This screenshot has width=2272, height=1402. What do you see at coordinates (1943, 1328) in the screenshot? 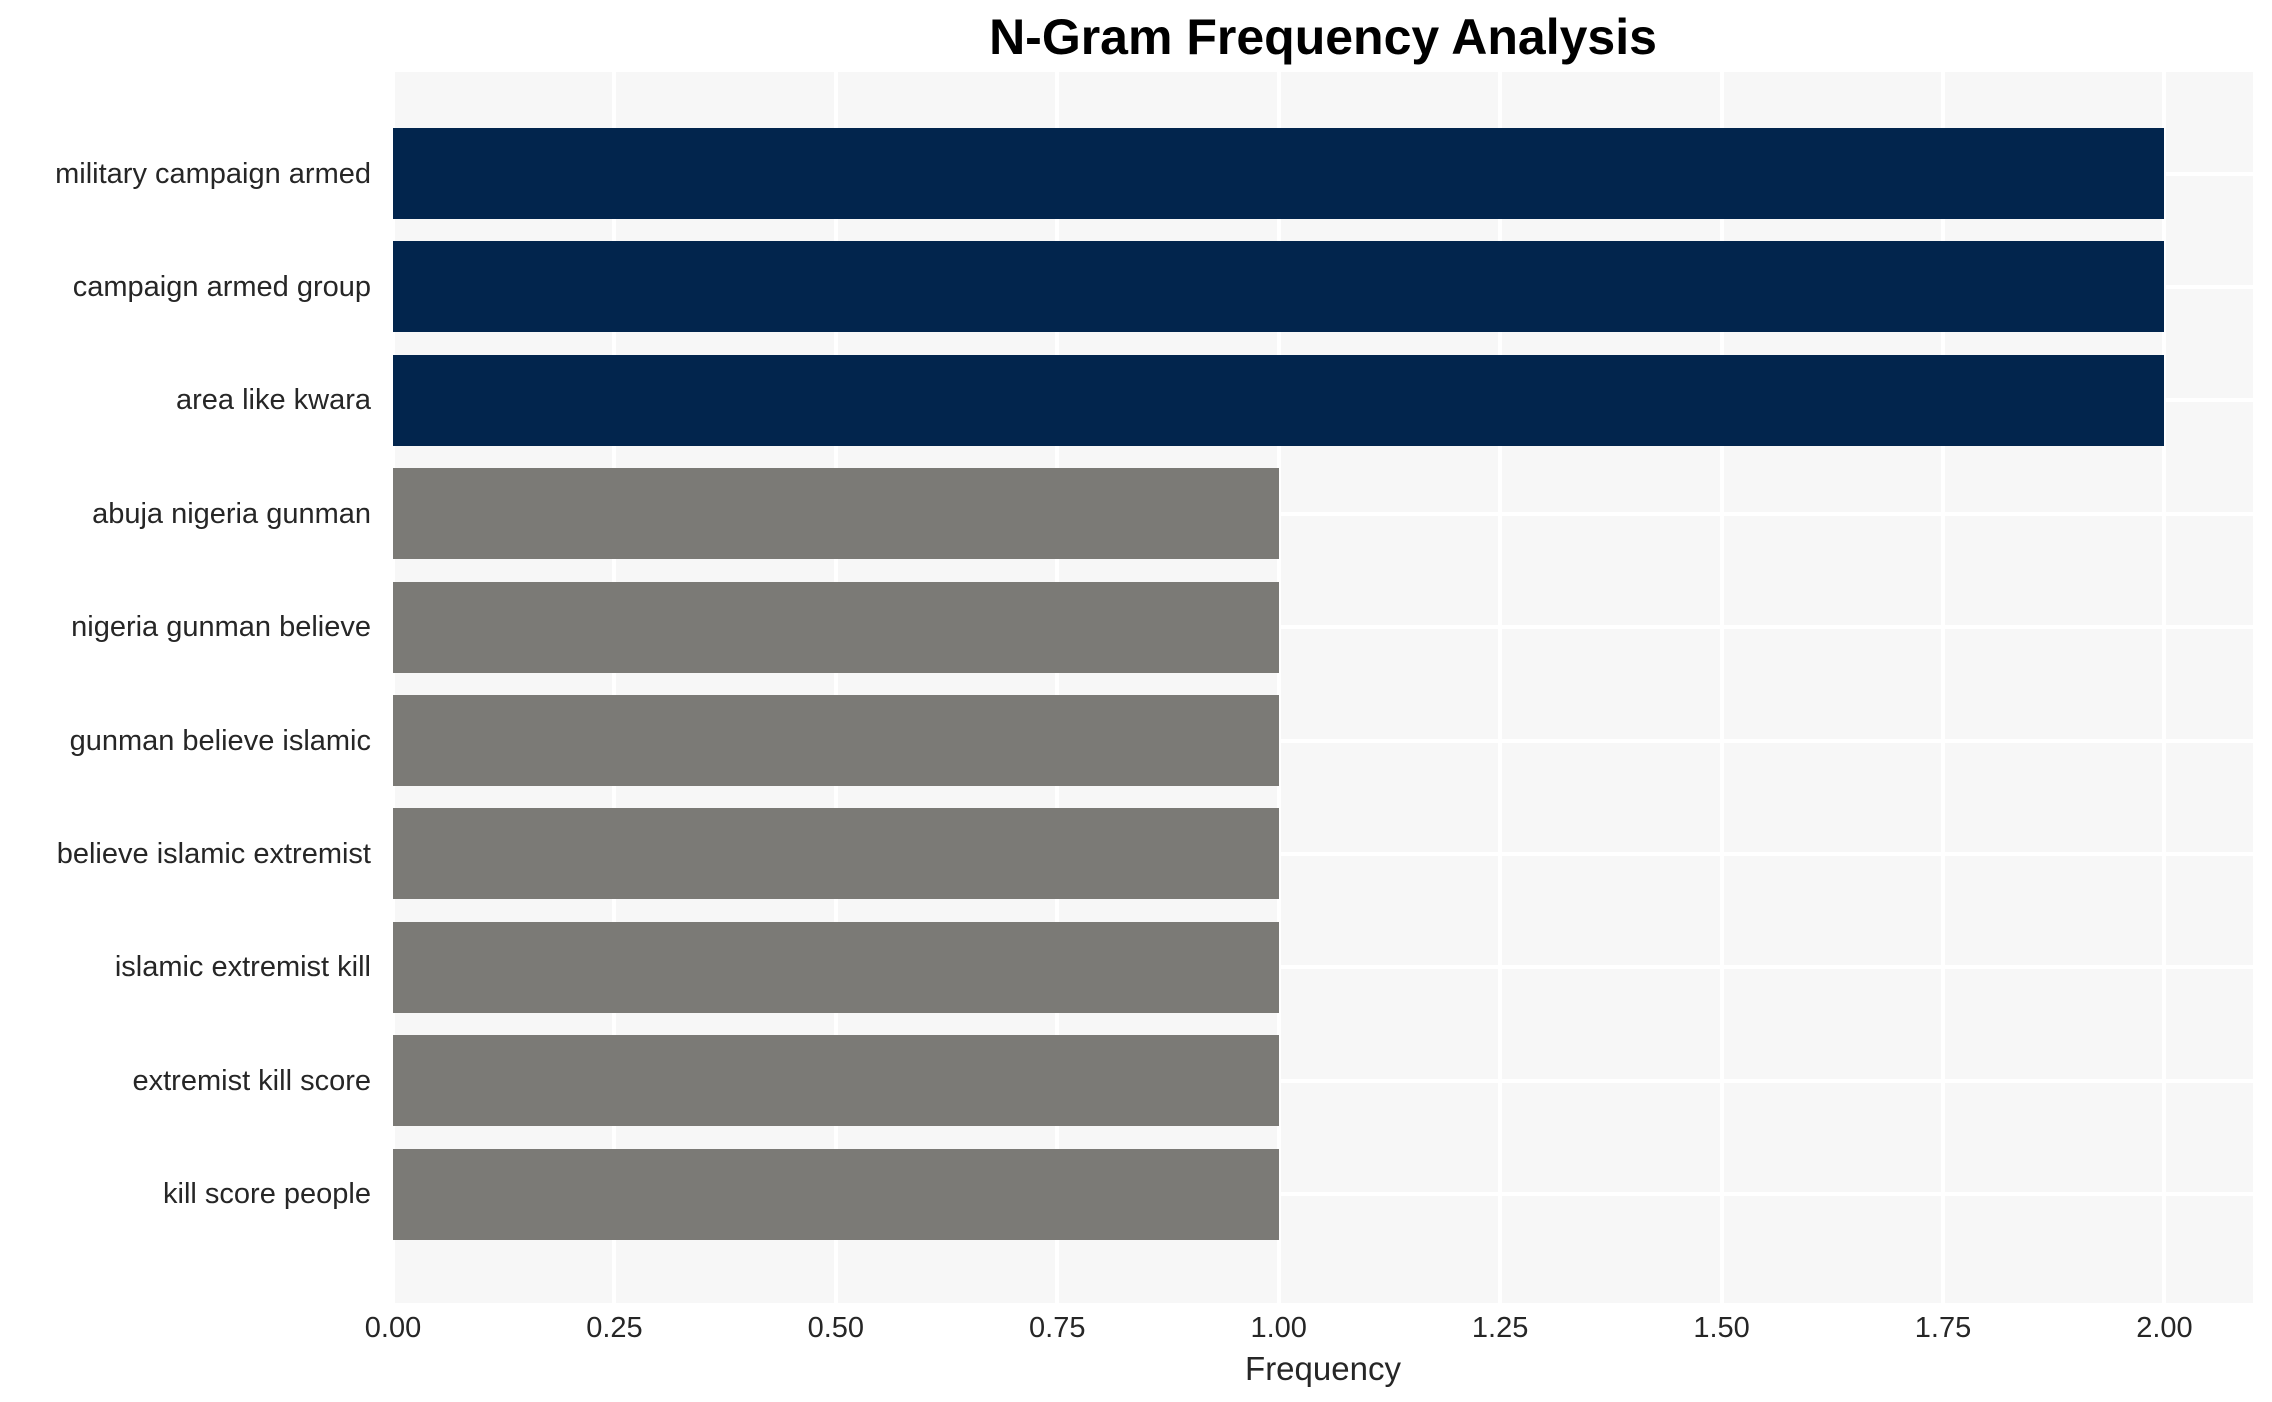
I see `x-tick-label: 1.75` at bounding box center [1943, 1328].